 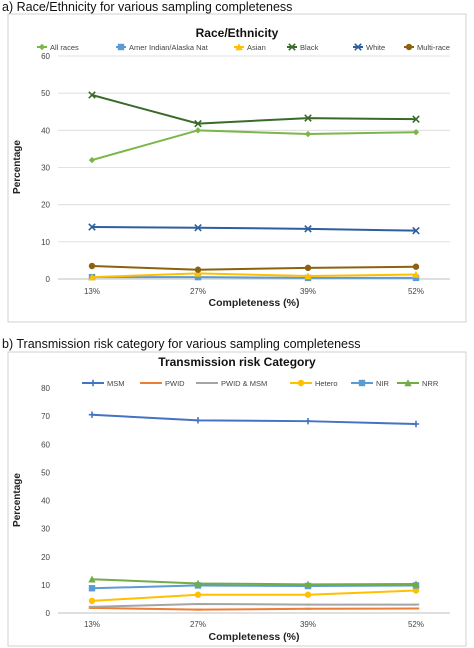 I want to click on legend-entry: MSM, so click(x=103, y=383).